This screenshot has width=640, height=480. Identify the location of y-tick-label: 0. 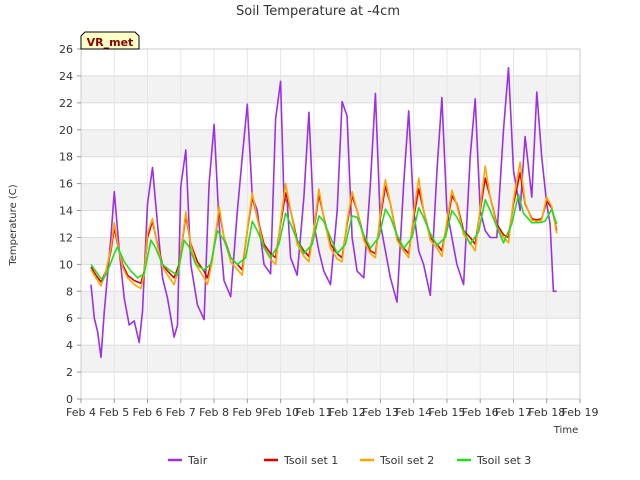
(69, 399).